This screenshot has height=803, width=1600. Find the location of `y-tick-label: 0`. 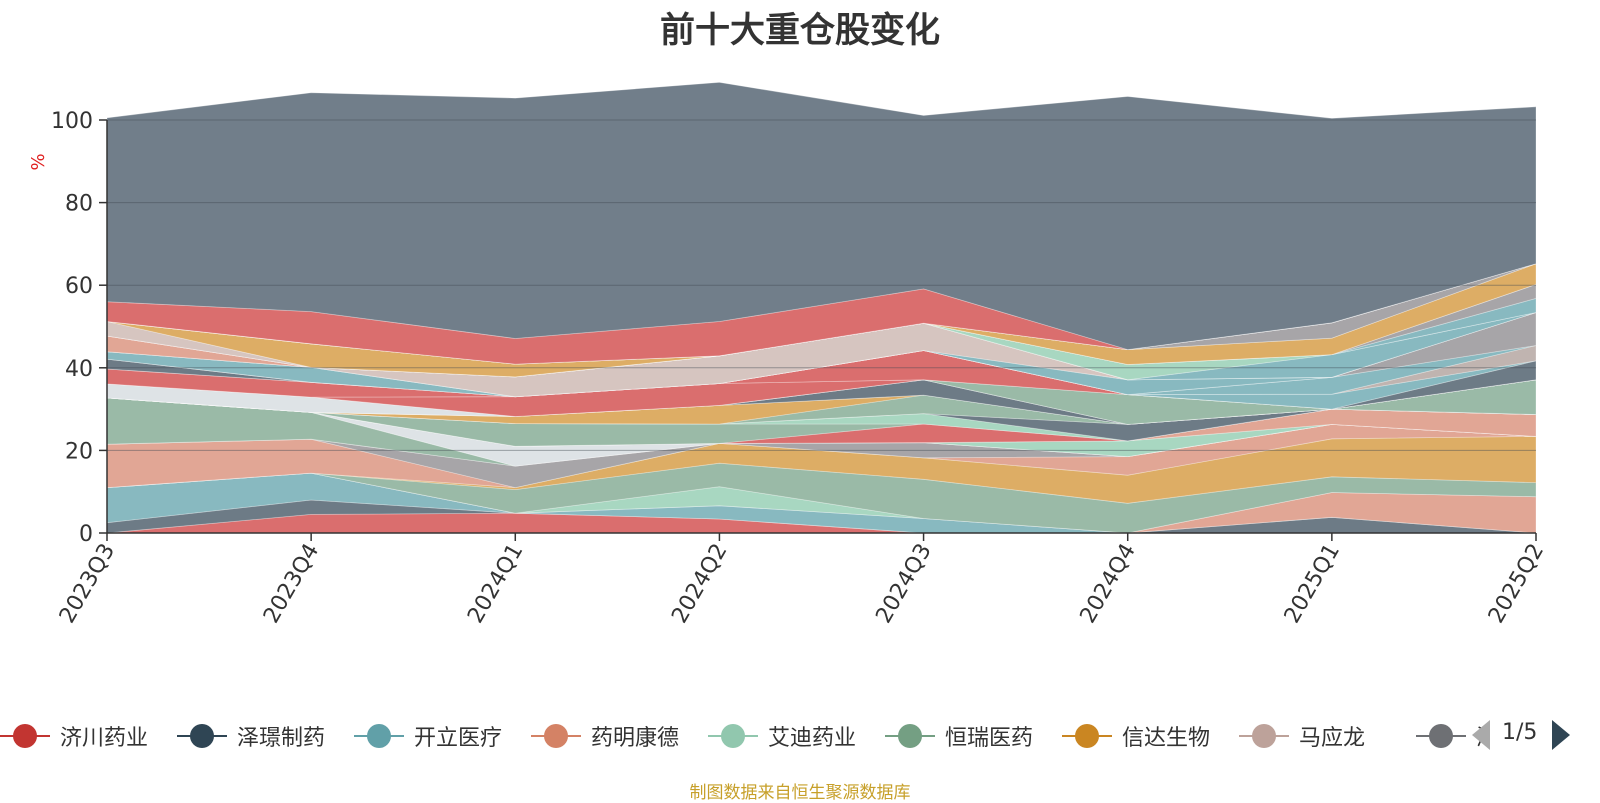

y-tick-label: 0 is located at coordinates (86, 534).